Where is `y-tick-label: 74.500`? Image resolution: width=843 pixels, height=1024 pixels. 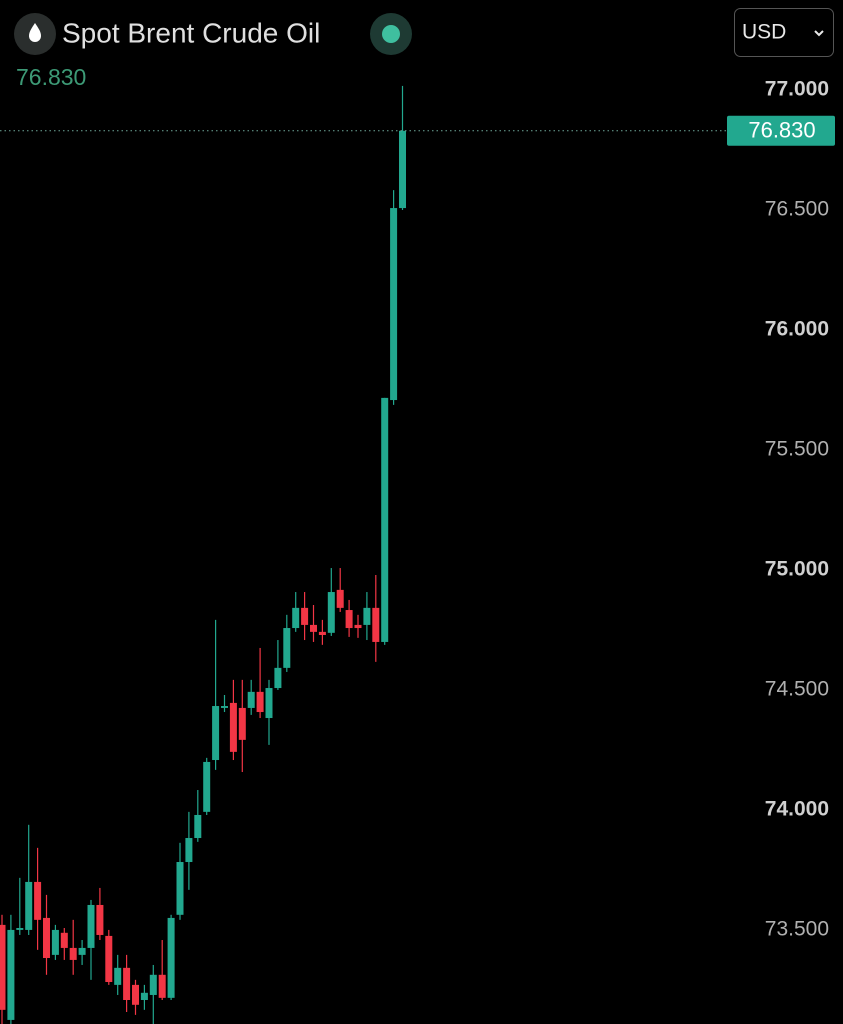 y-tick-label: 74.500 is located at coordinates (797, 688).